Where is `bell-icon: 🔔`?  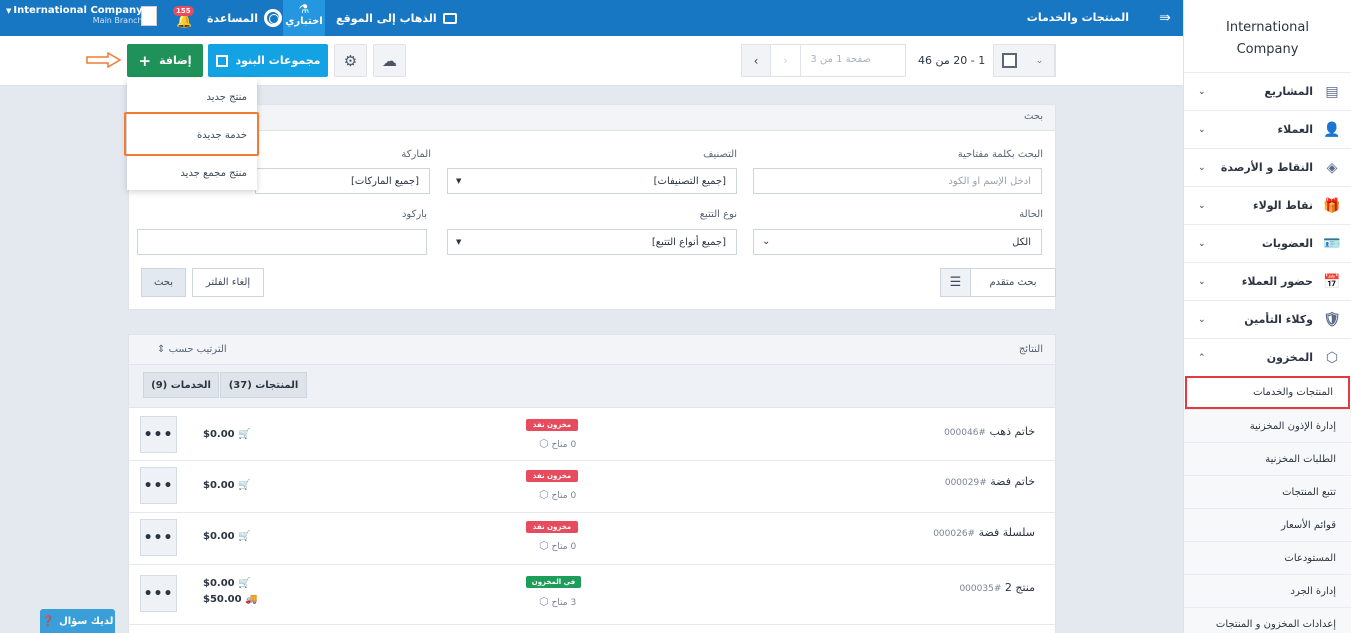
bell-icon: 🔔 is located at coordinates (184, 21).